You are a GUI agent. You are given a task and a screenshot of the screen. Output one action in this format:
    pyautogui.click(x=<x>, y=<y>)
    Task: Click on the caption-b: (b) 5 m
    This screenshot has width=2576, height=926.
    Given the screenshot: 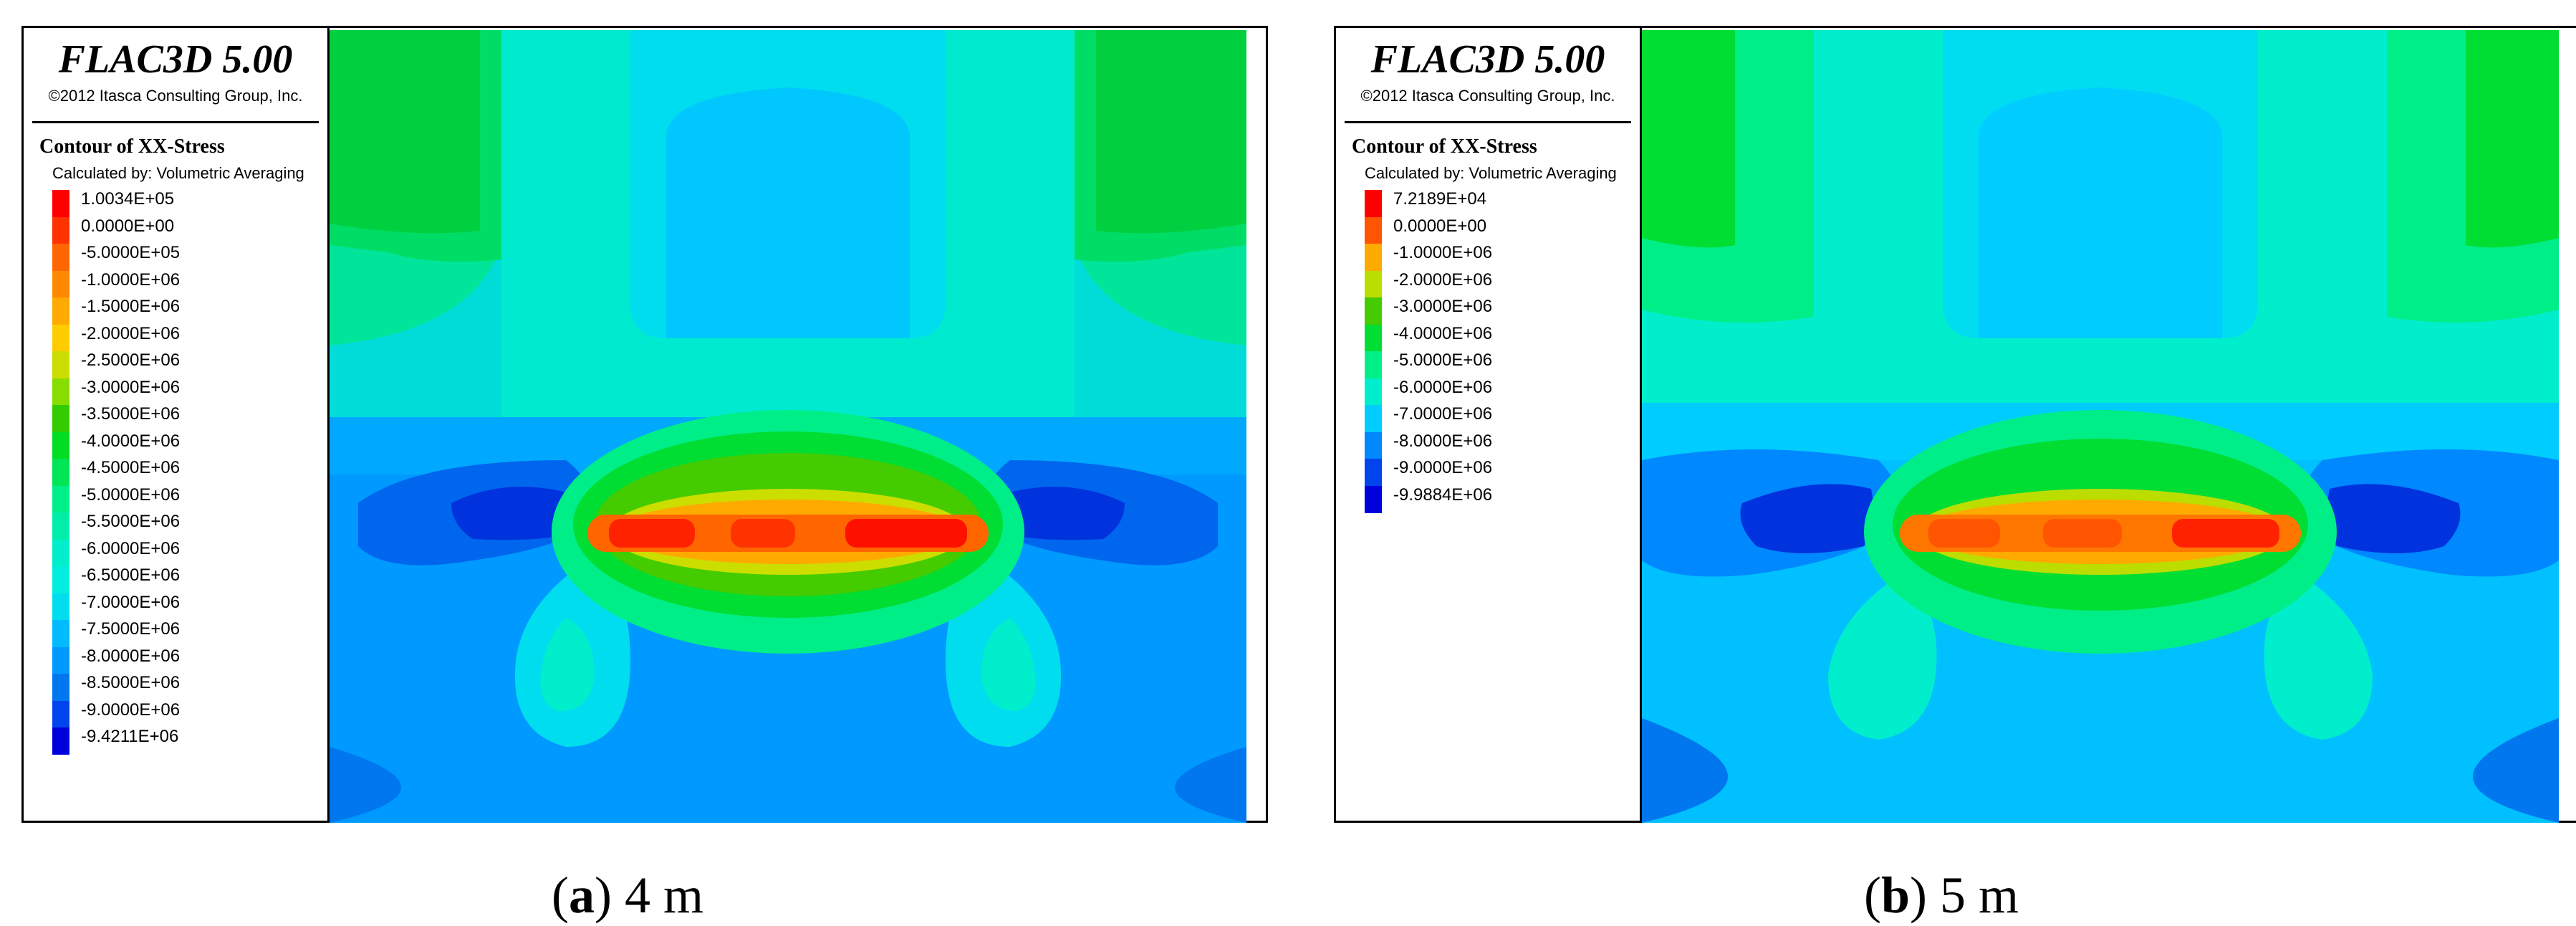 What is the action you would take?
    pyautogui.click(x=1941, y=895)
    